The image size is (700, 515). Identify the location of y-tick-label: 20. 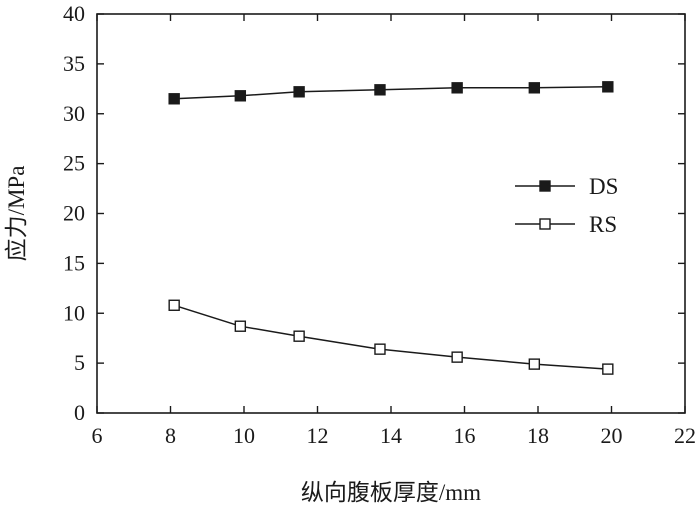
(74, 213).